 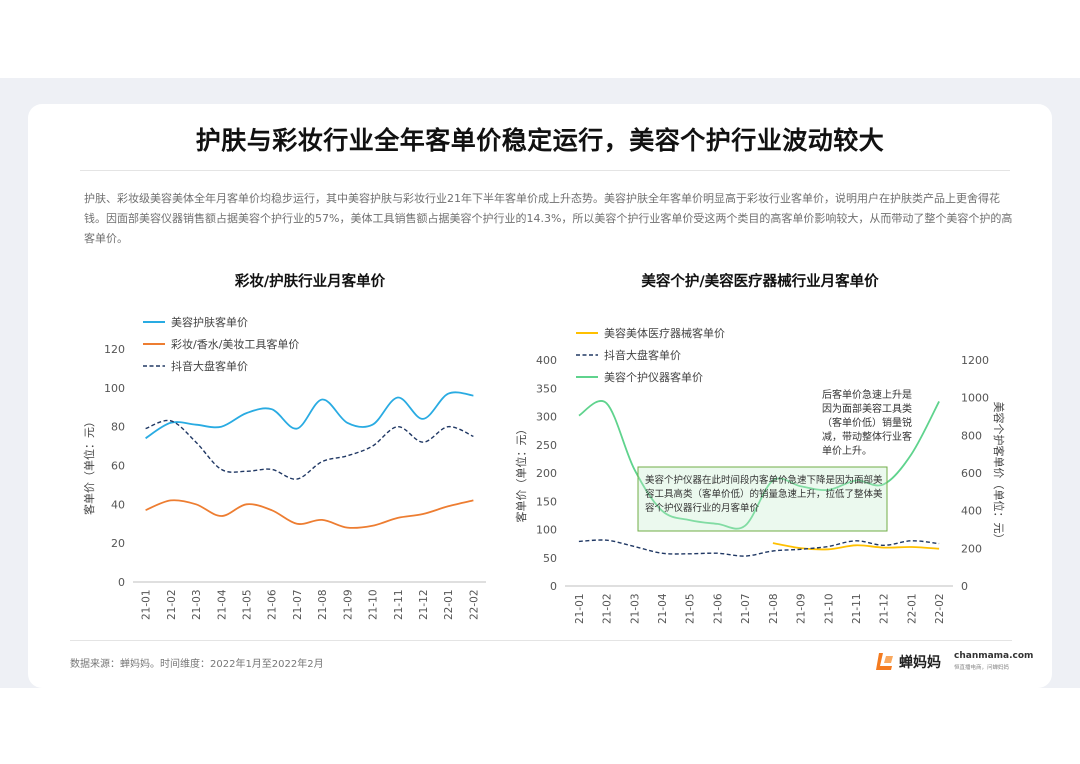 What do you see at coordinates (994, 656) in the screenshot?
I see `logo-domain: chanmama.com` at bounding box center [994, 656].